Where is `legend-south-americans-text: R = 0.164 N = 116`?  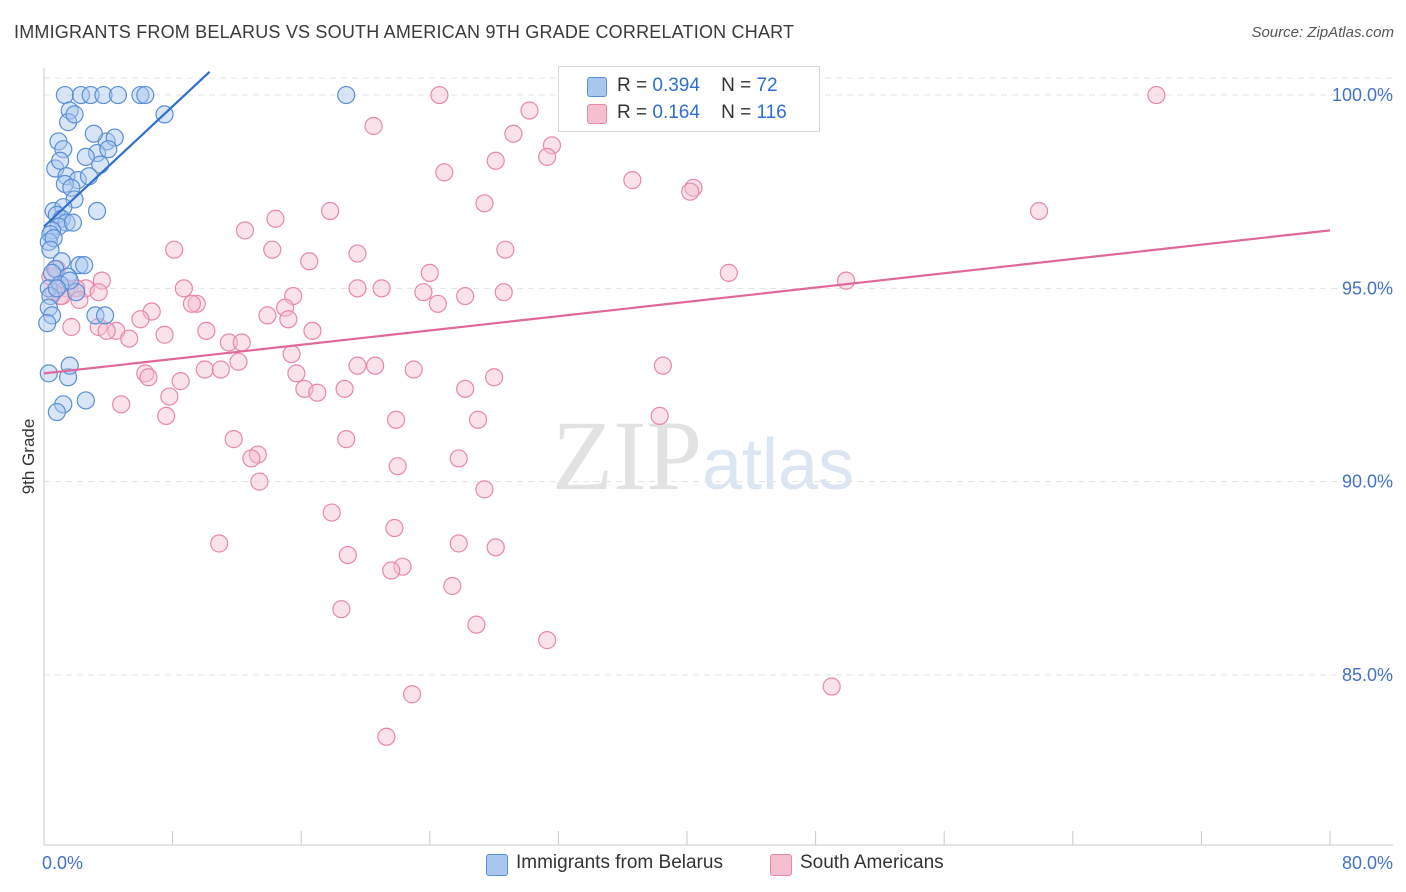
legend-south-americans-text: R = 0.164 N = 116 is located at coordinates (702, 113).